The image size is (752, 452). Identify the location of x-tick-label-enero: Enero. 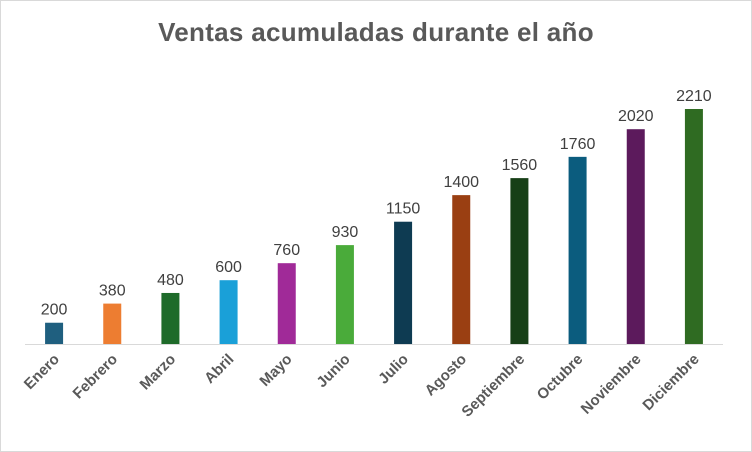
(42, 372).